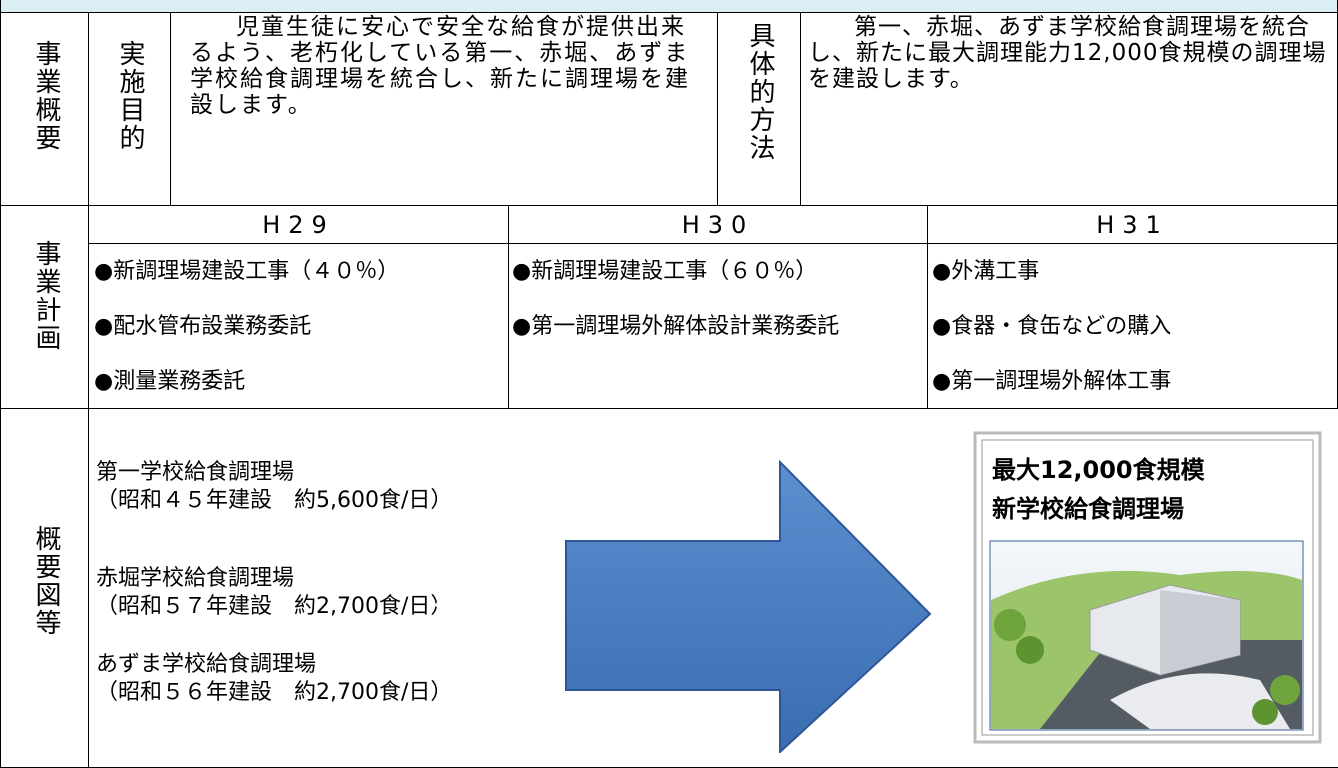  What do you see at coordinates (130, 96) in the screenshot?
I see `purpose-label: 実施目的` at bounding box center [130, 96].